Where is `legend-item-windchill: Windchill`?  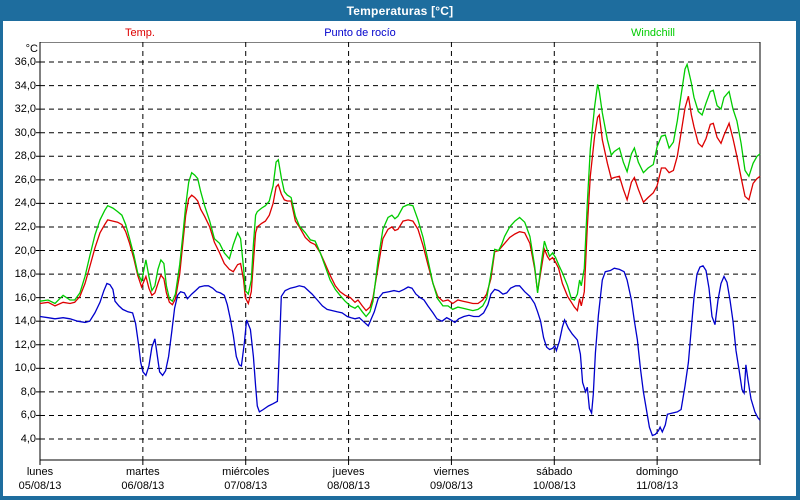 legend-item-windchill: Windchill is located at coordinates (653, 33).